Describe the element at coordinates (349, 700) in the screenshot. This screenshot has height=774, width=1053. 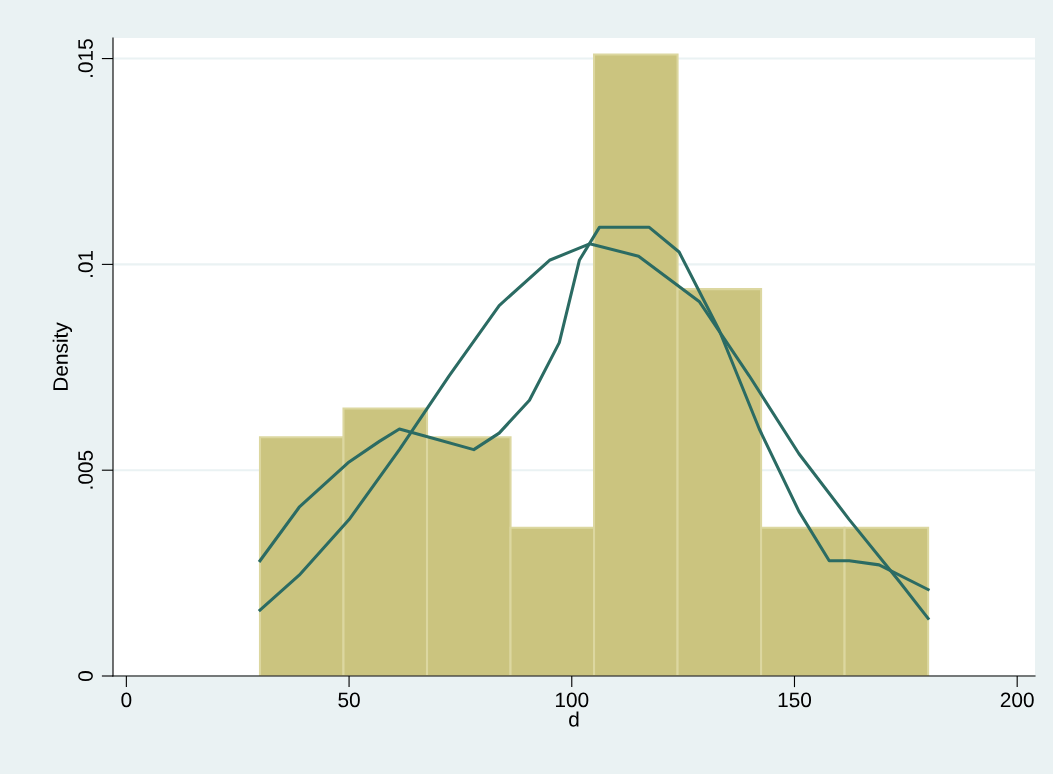
I see `x-tick-label: 50` at that location.